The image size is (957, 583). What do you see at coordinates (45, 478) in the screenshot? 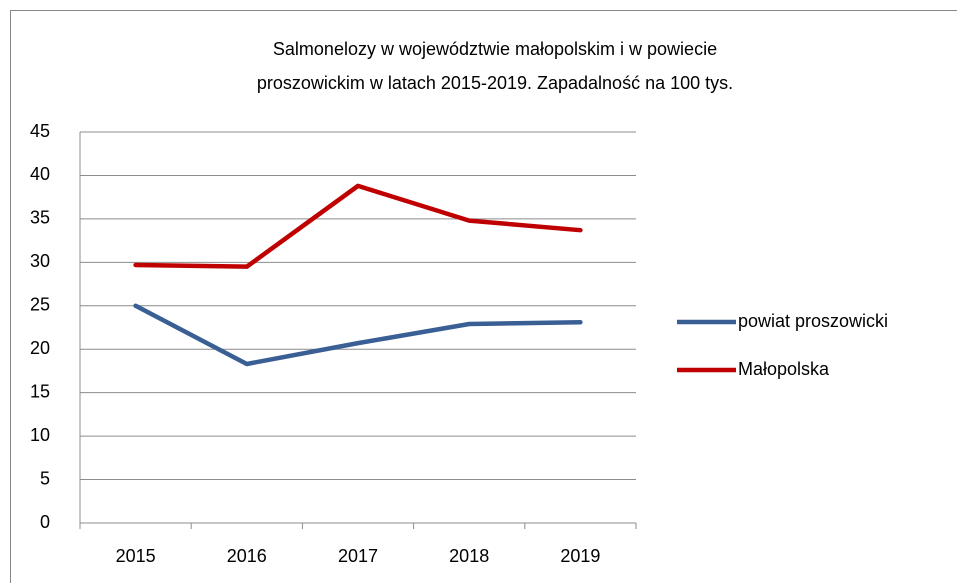
I see `y-tick-label: 5` at bounding box center [45, 478].